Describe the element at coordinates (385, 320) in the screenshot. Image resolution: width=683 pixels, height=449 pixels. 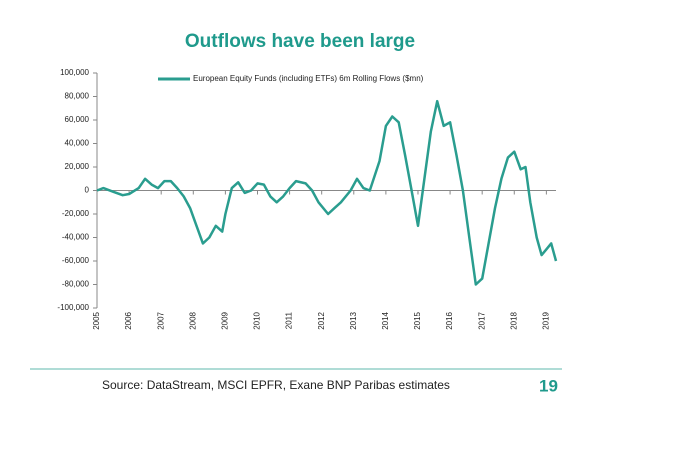
I see `x-tick-label: 2014` at that location.